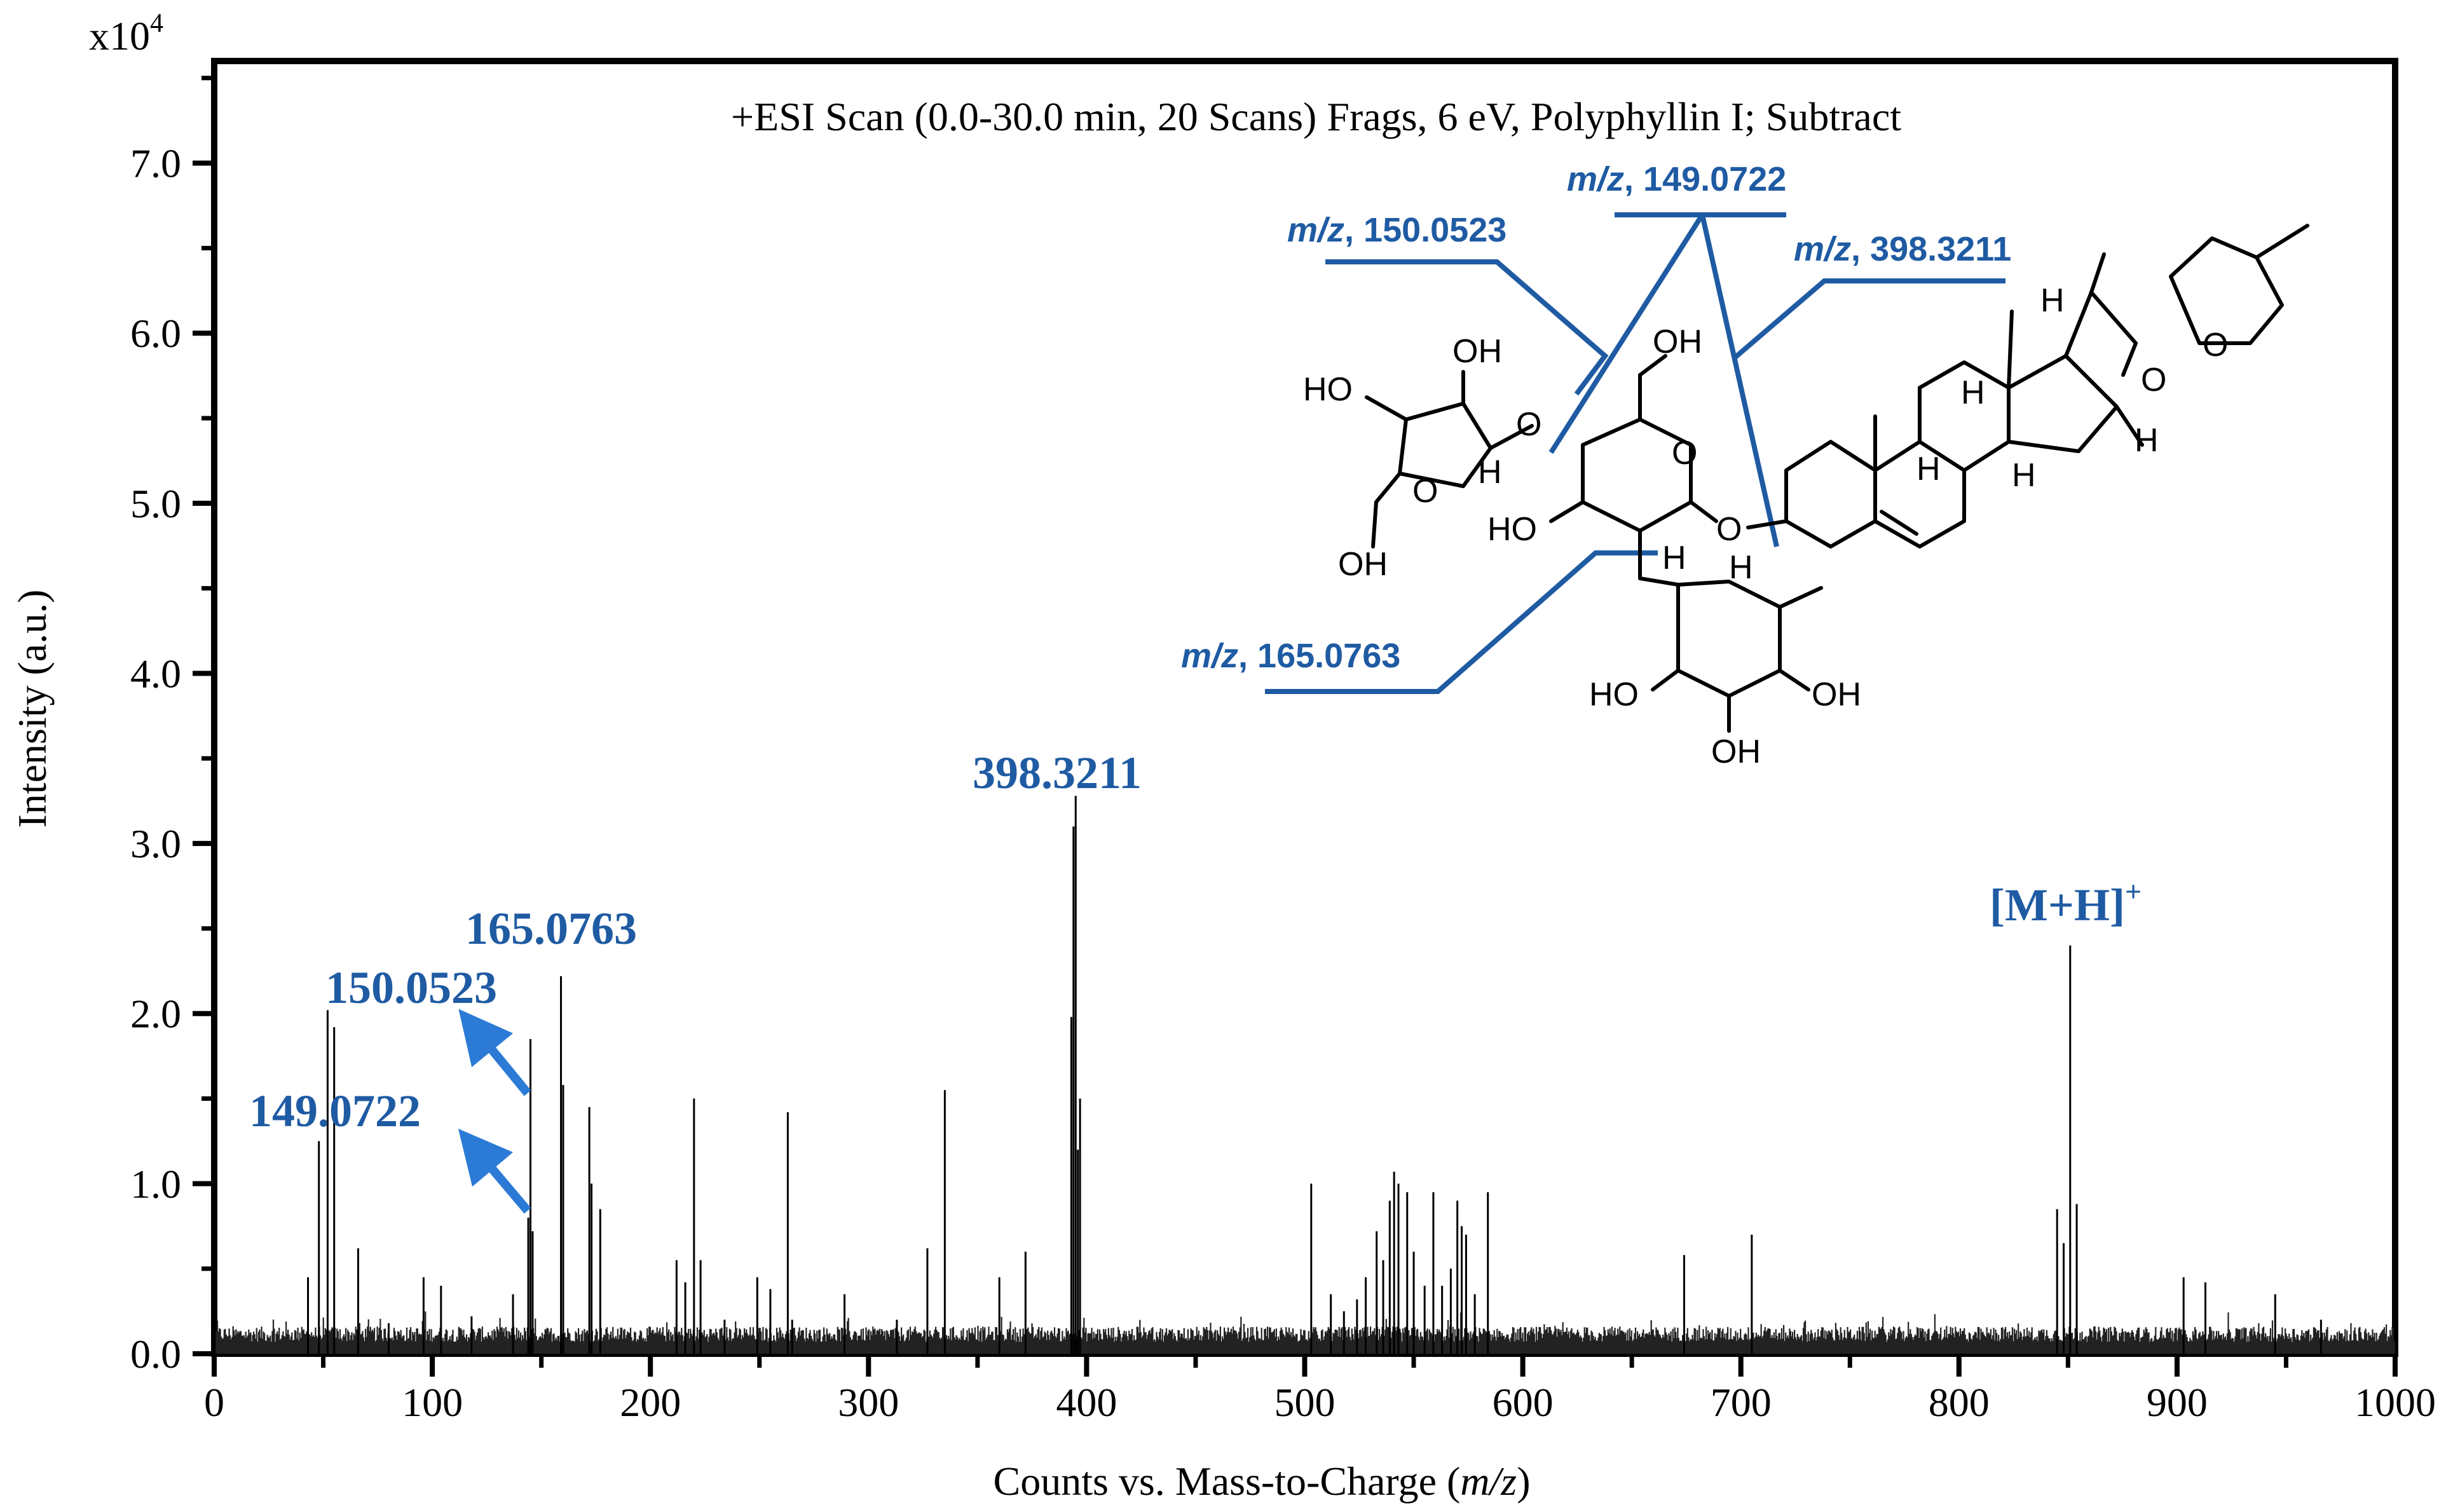  I want to click on peak-label-149: 149.0722, so click(335, 1111).